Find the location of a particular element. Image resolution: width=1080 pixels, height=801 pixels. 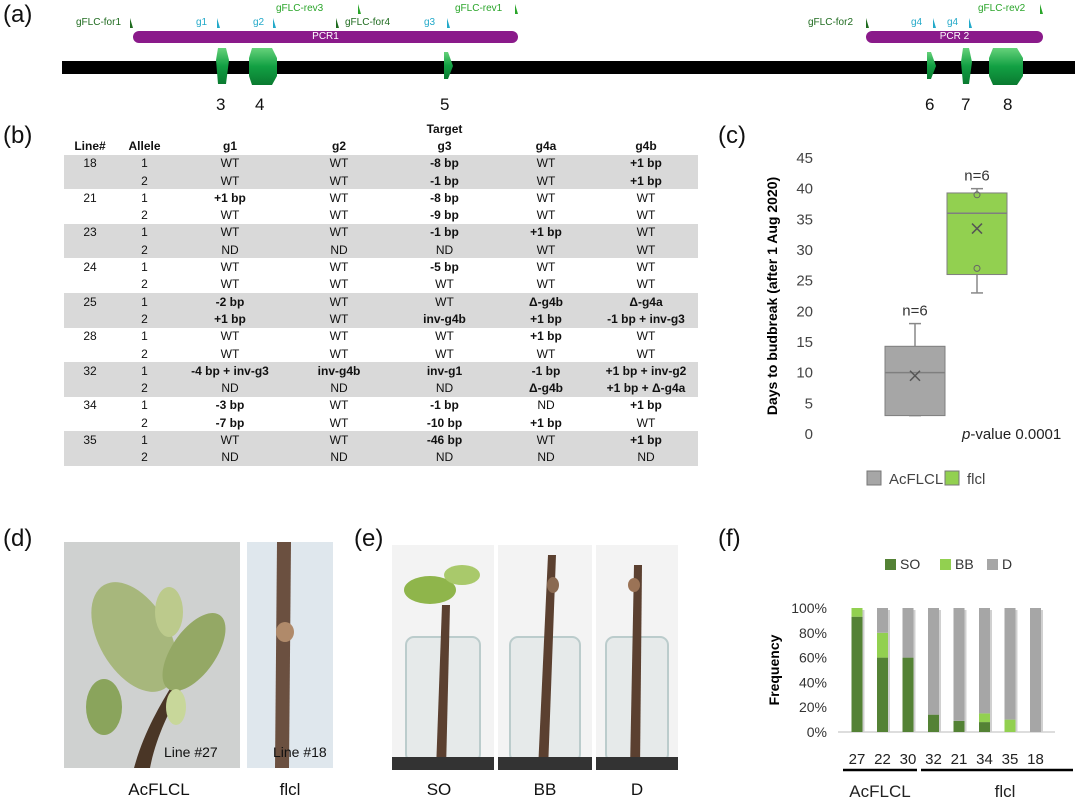

primer-label: g3 is located at coordinates (430, 22).